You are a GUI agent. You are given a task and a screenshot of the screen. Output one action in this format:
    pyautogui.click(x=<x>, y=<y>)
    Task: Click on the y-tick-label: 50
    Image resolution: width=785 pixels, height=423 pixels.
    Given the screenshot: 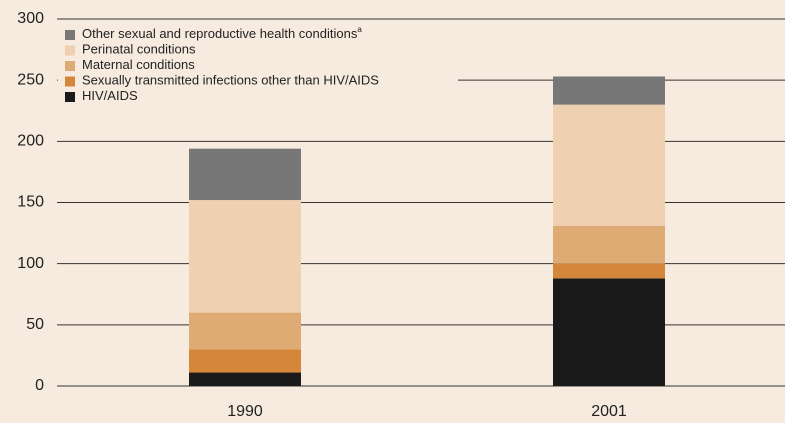 What is the action you would take?
    pyautogui.click(x=35, y=324)
    